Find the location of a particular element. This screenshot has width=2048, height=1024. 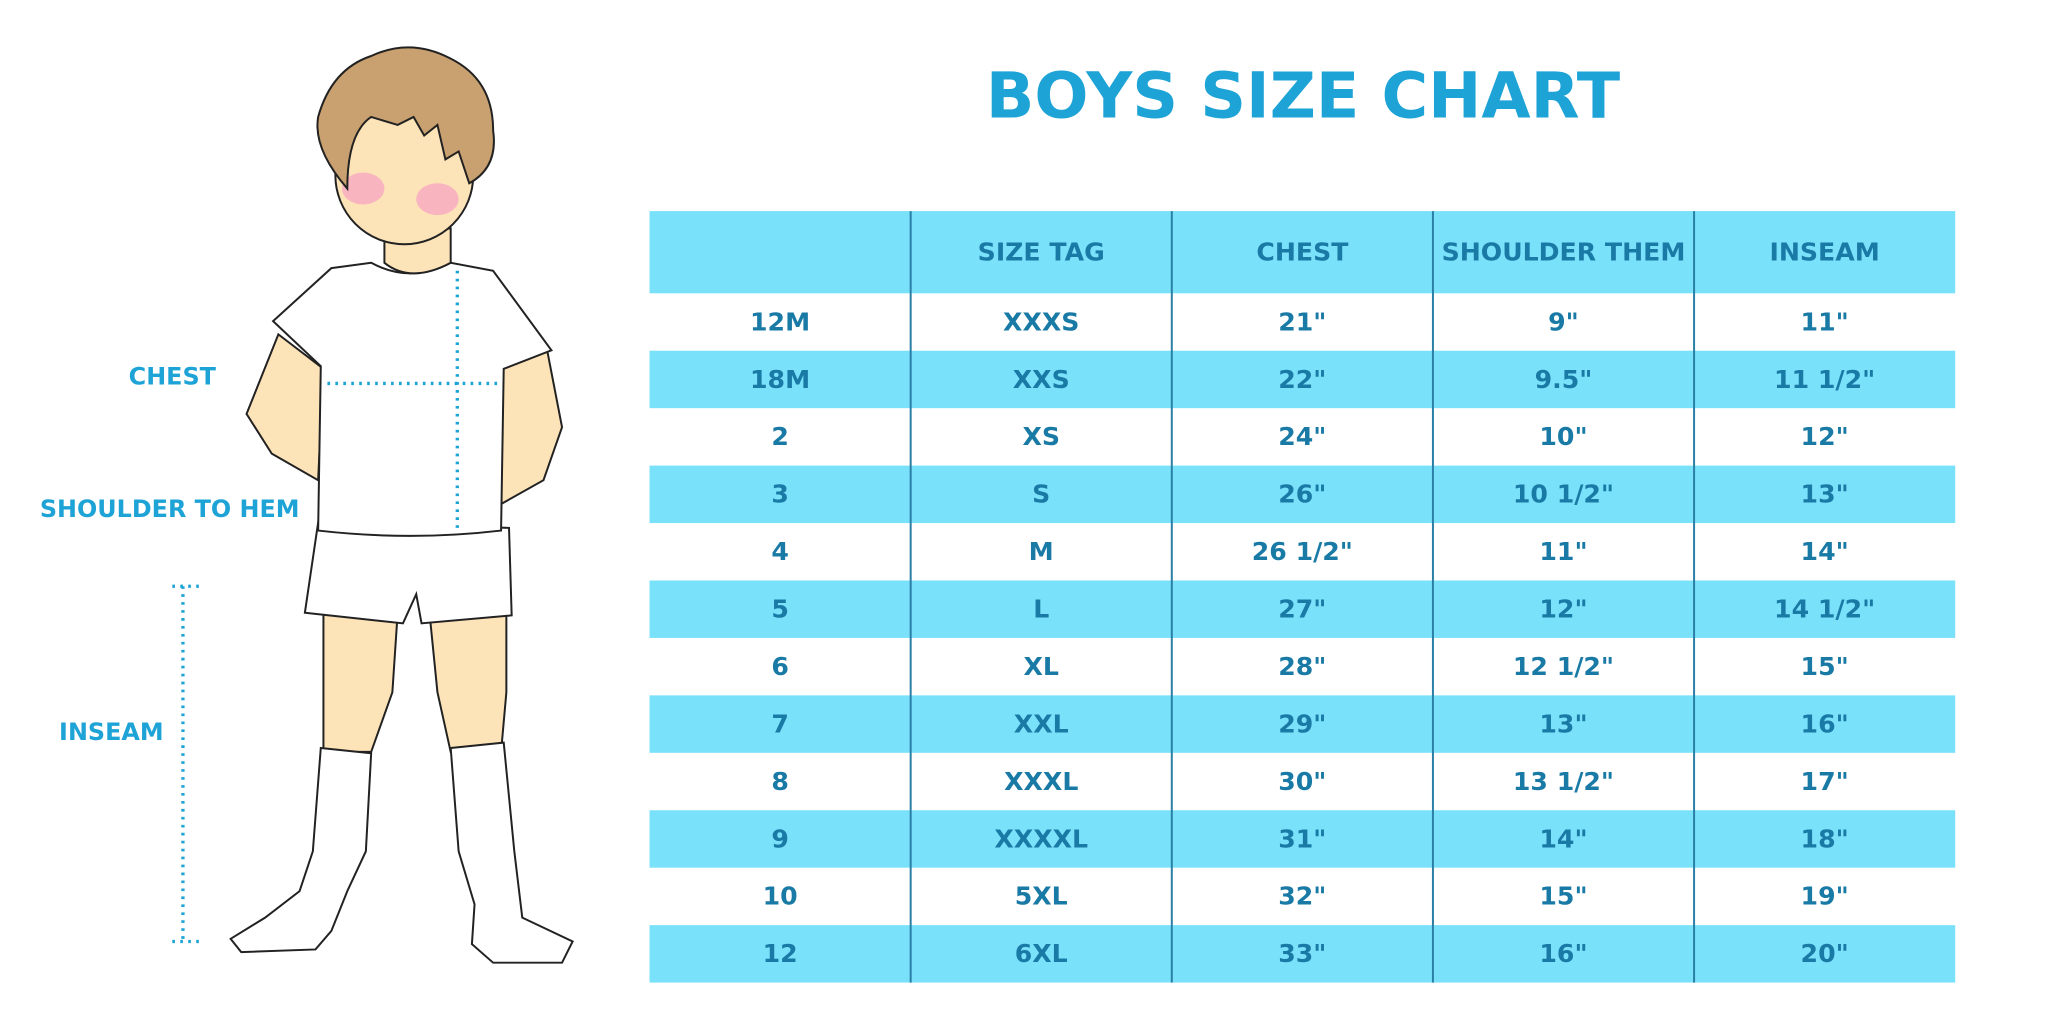

table-cell: 14 1/2" is located at coordinates (1824, 609).